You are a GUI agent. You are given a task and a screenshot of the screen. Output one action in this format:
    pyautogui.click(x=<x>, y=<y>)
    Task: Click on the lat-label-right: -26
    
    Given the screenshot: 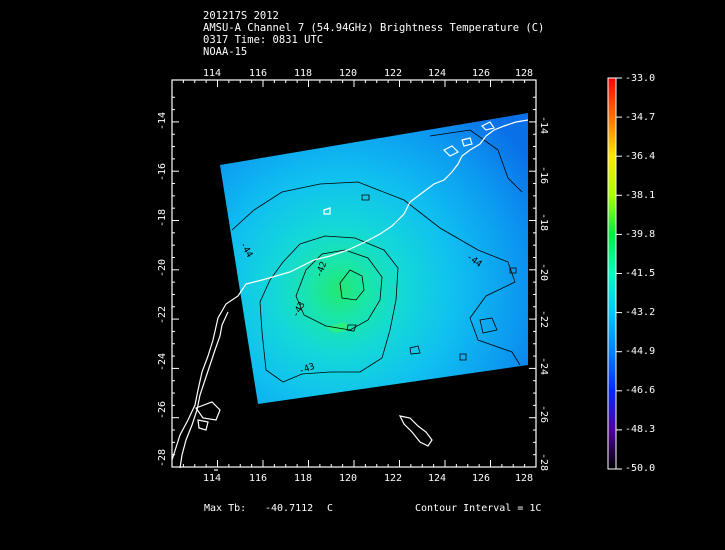 What is the action you would take?
    pyautogui.click(x=543, y=414)
    